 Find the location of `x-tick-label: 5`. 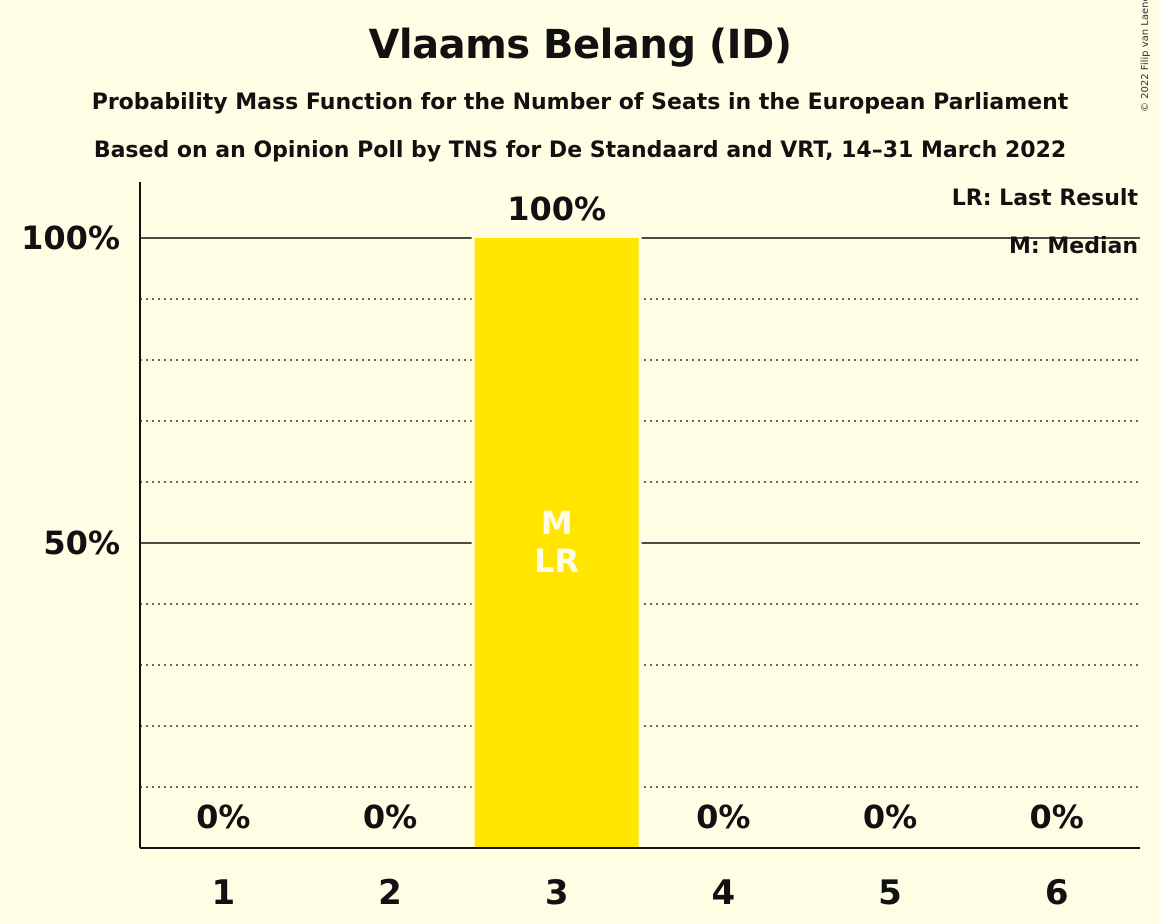

x-tick-label: 5 is located at coordinates (890, 893).